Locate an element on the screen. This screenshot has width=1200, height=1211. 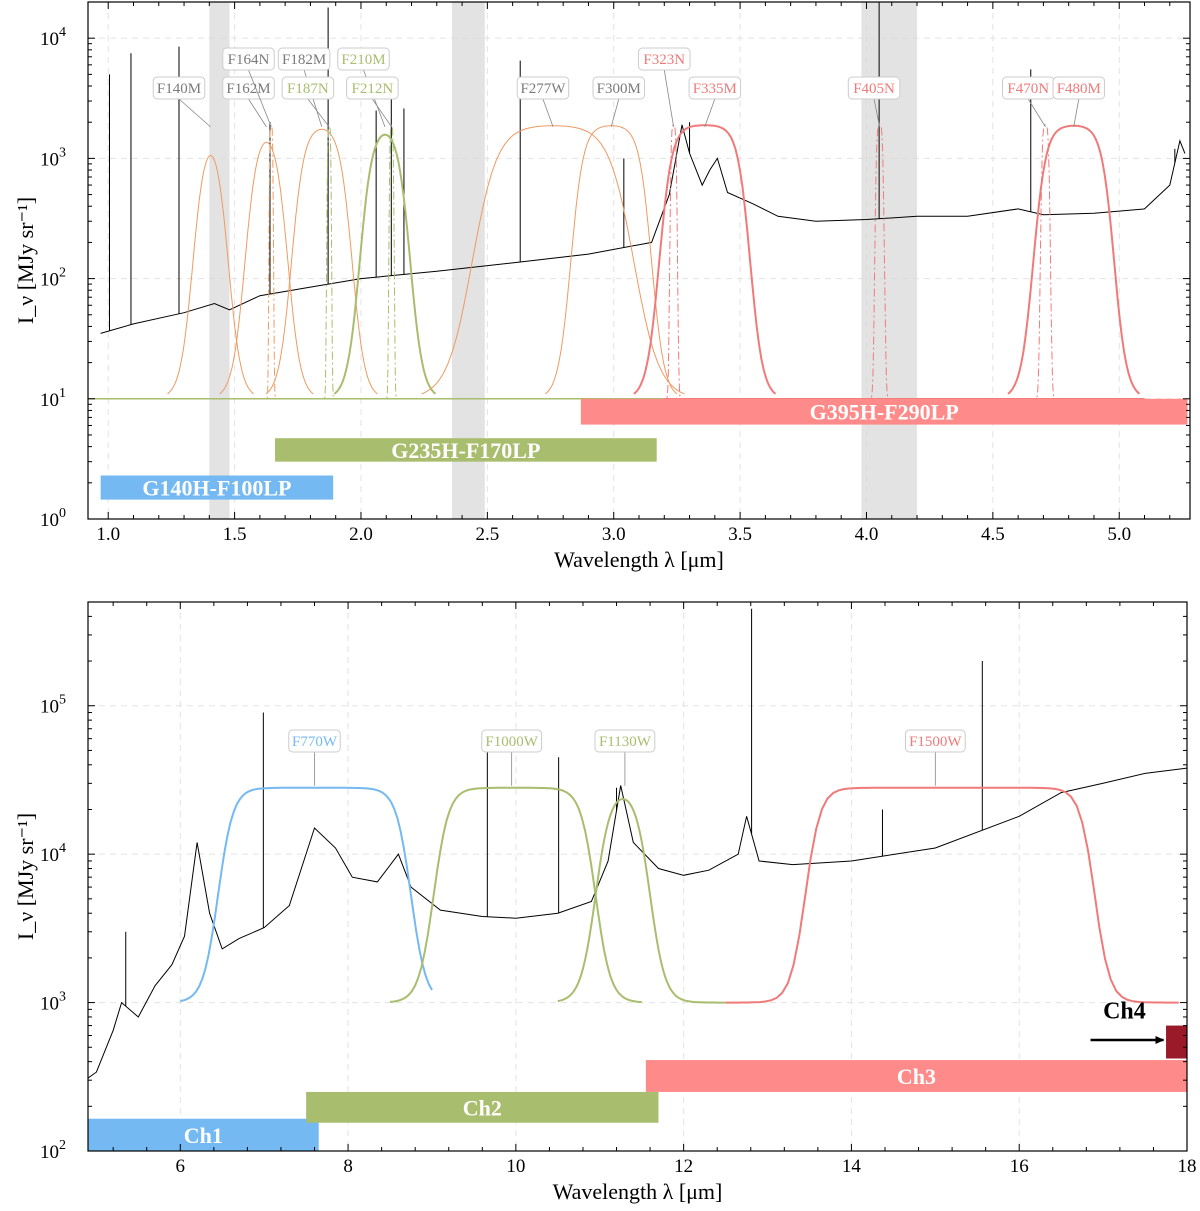
x-tick-label: 12 is located at coordinates (683, 1166).